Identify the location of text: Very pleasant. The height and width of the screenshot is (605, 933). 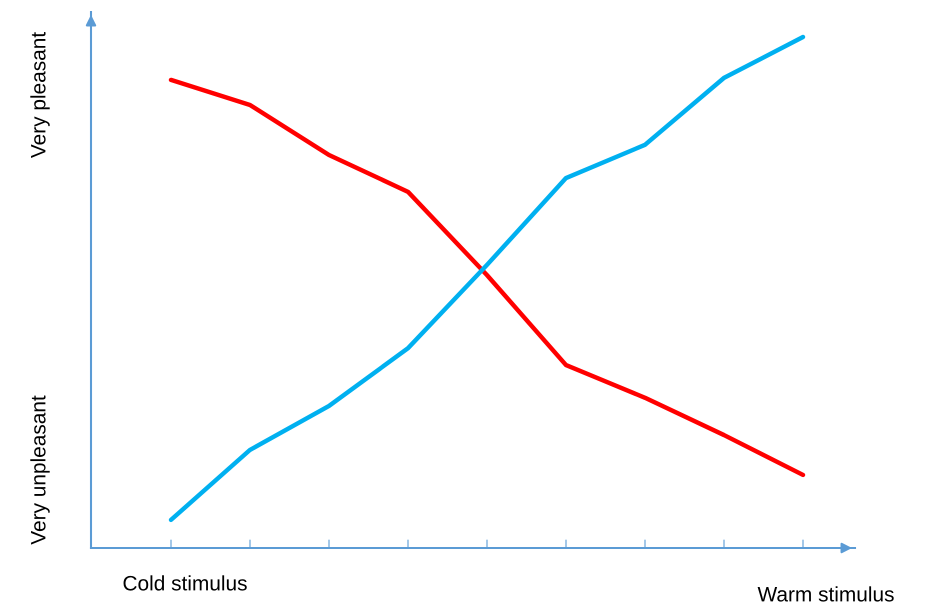
(40, 95).